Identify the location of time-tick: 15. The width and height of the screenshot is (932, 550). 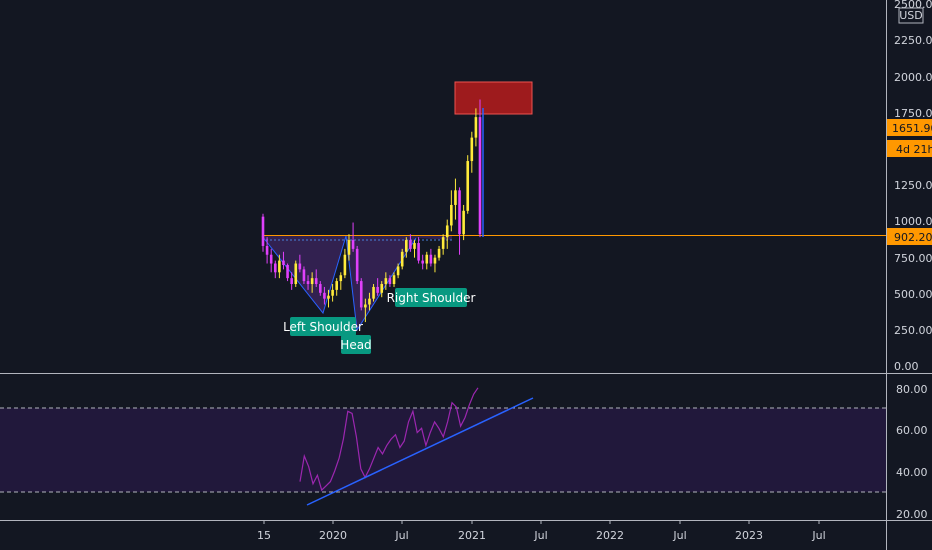
(264, 535).